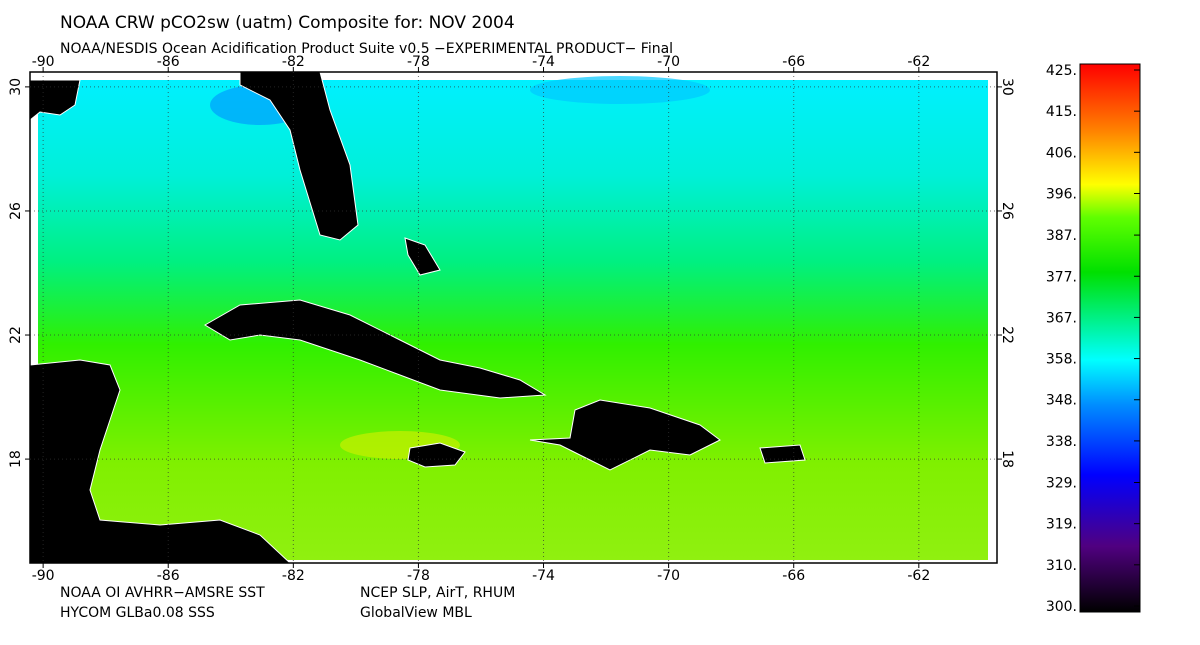 The image size is (1200, 645). What do you see at coordinates (375, 349) in the screenshot?
I see `land-cuba` at bounding box center [375, 349].